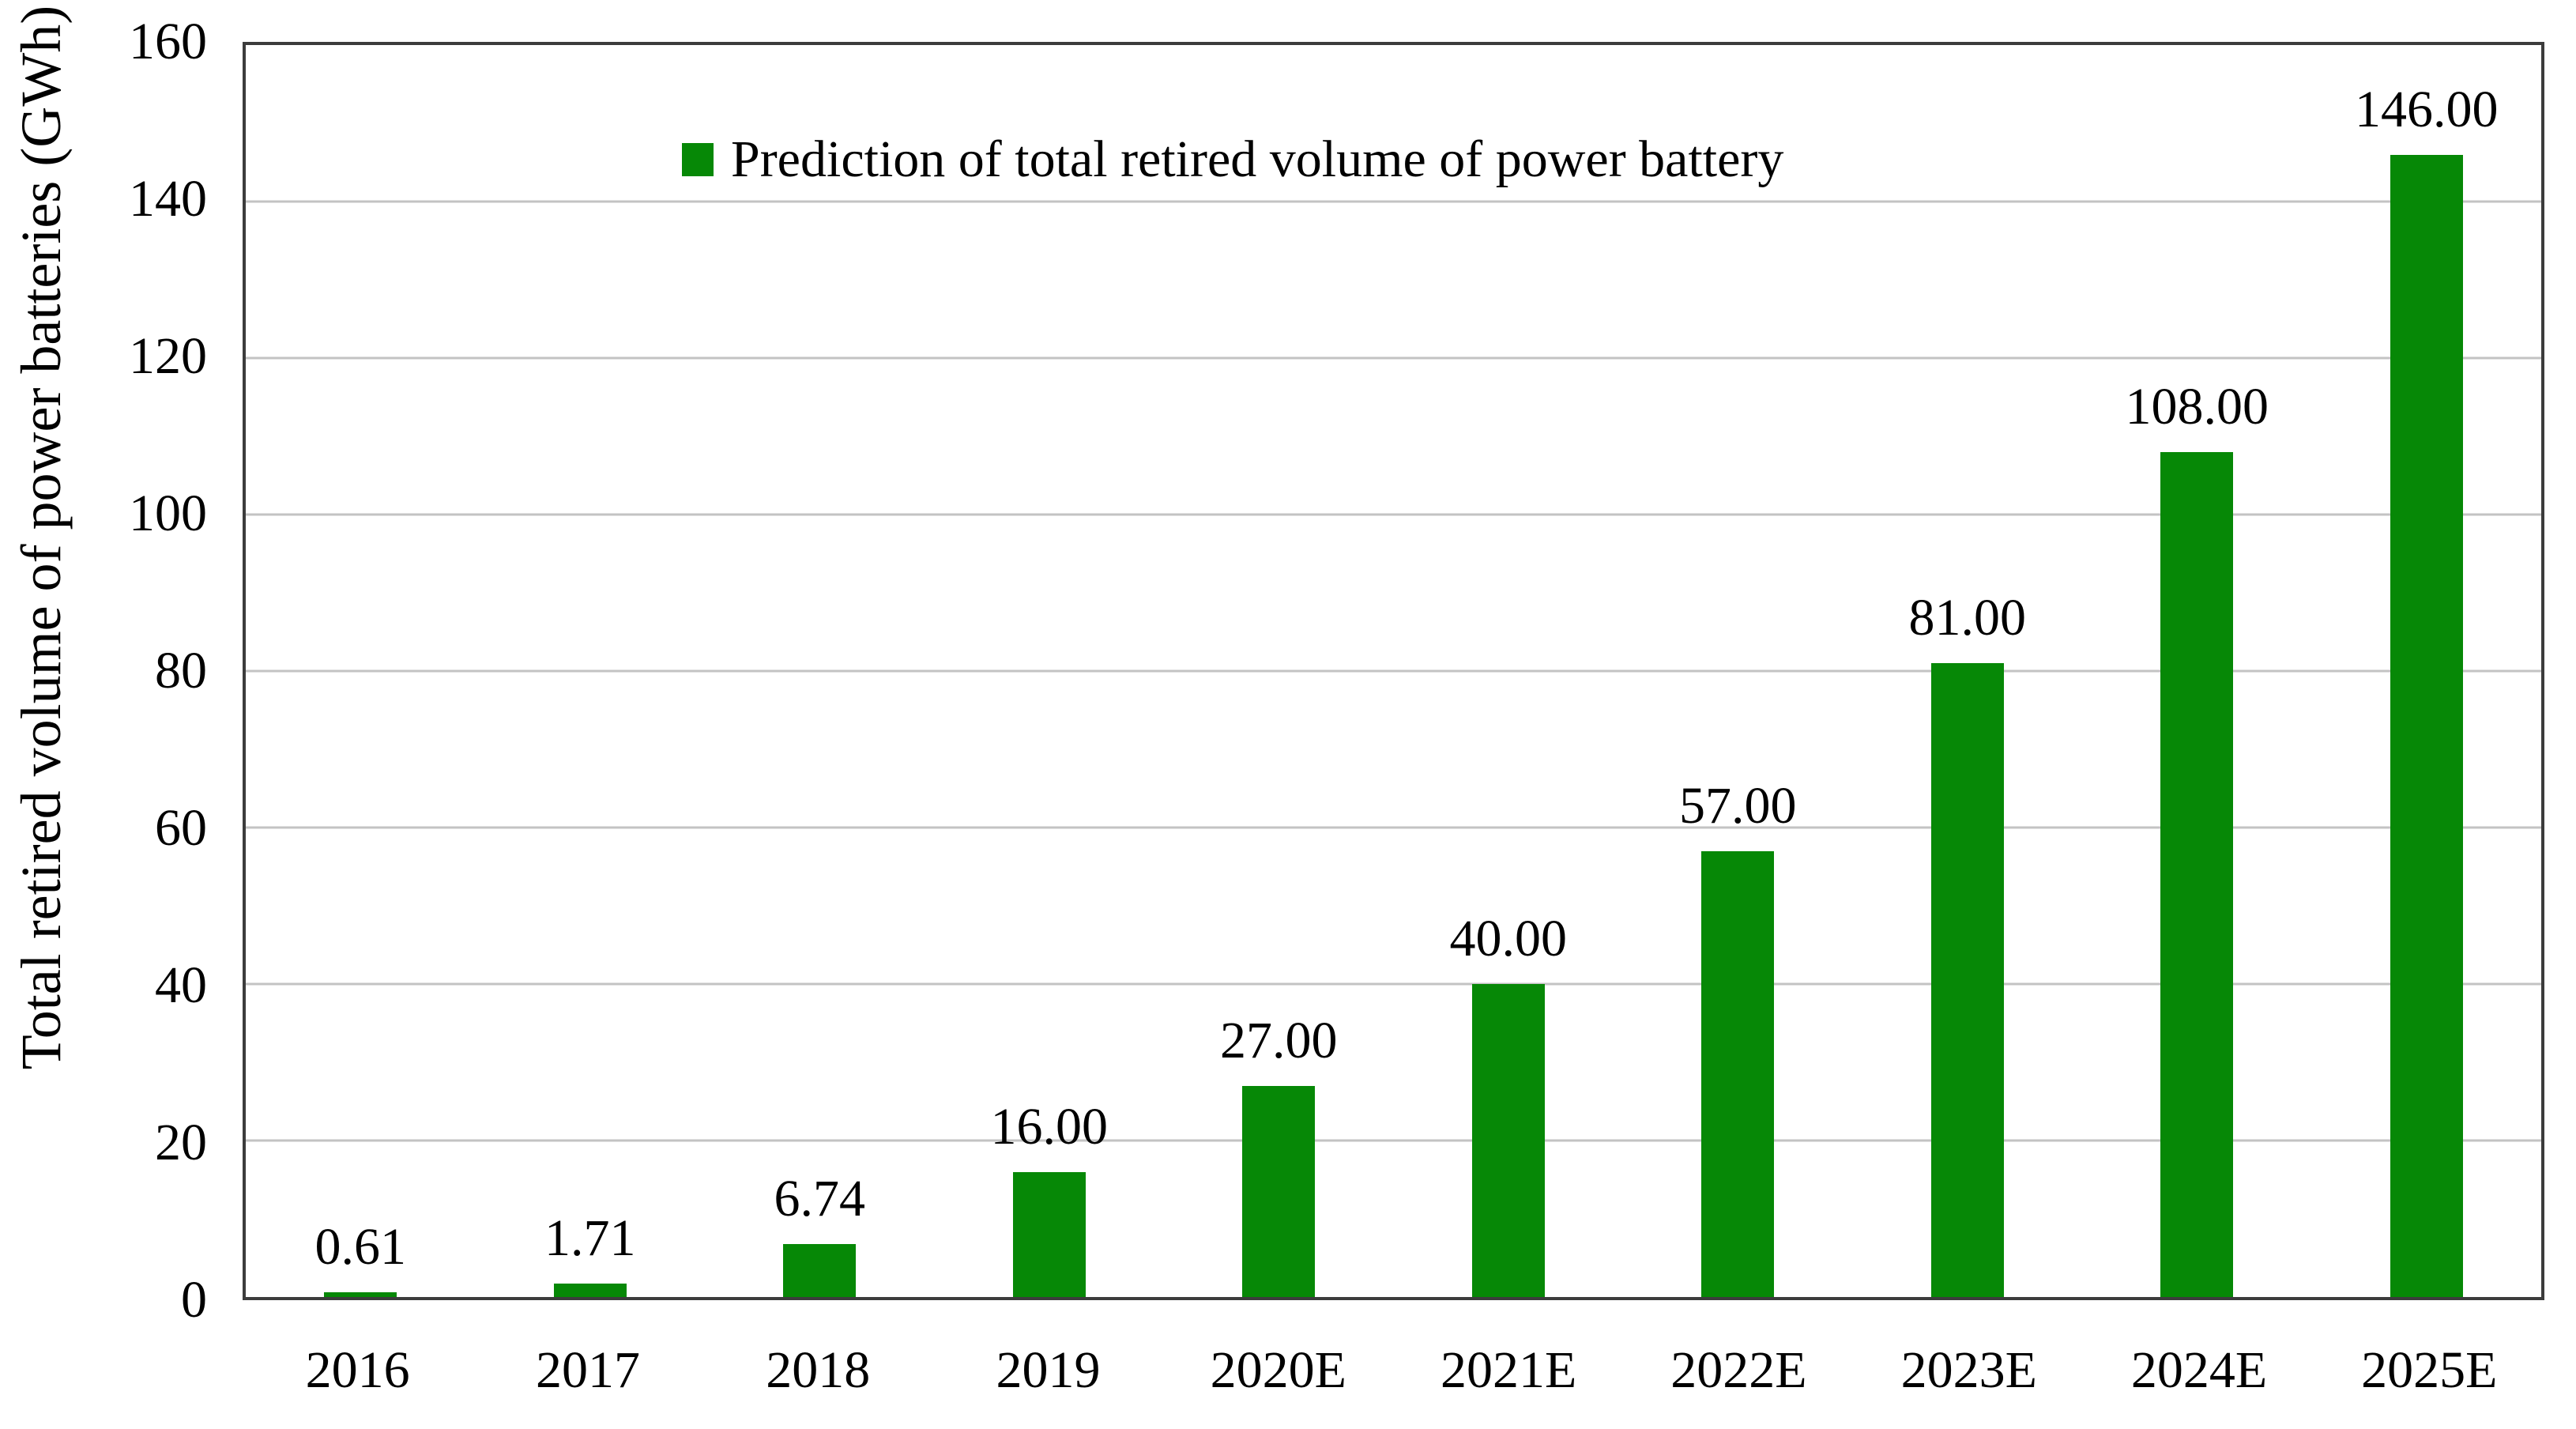  Describe the element at coordinates (1279, 1040) in the screenshot. I see `bar-value-label: 27.00` at that location.